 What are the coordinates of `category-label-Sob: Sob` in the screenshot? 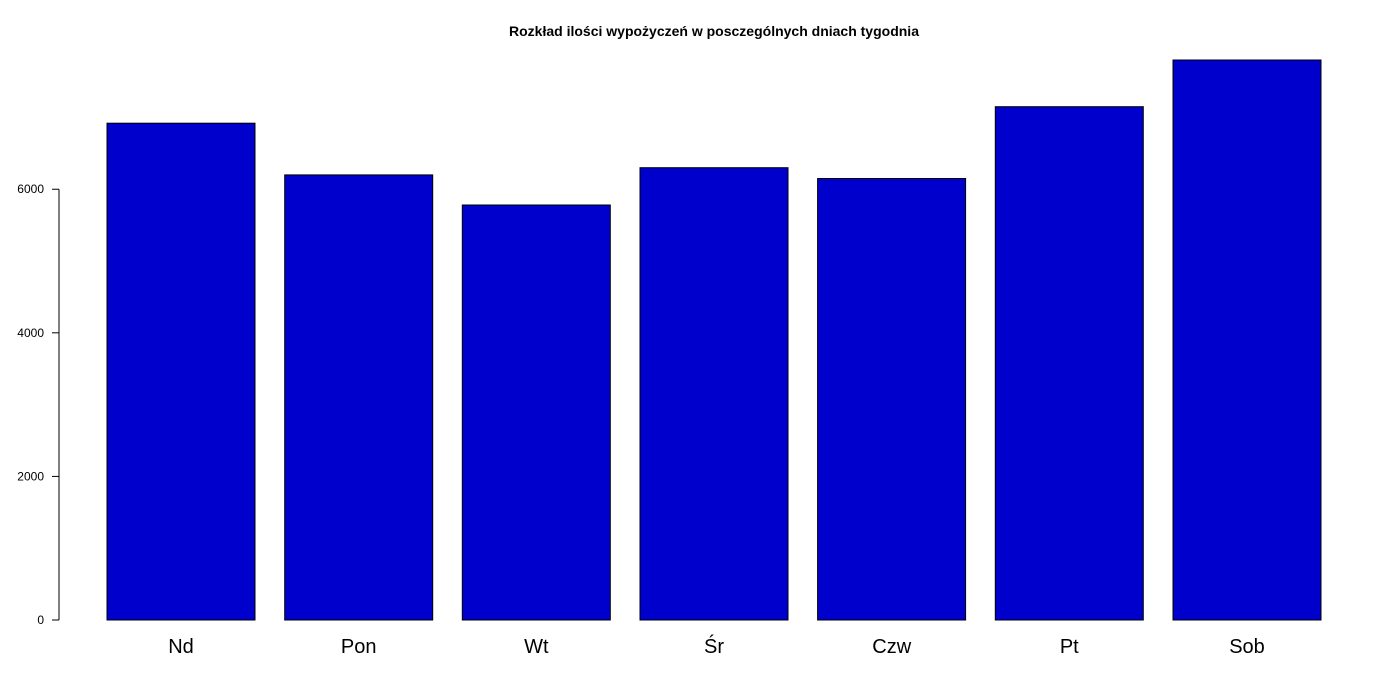 It's located at (1247, 647).